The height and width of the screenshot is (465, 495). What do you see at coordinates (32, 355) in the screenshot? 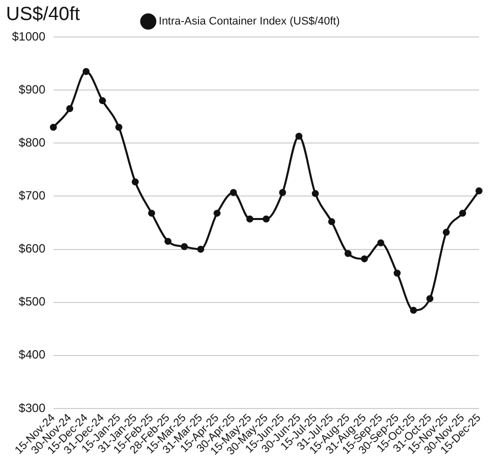
I see `y-tick-label: $400` at bounding box center [32, 355].